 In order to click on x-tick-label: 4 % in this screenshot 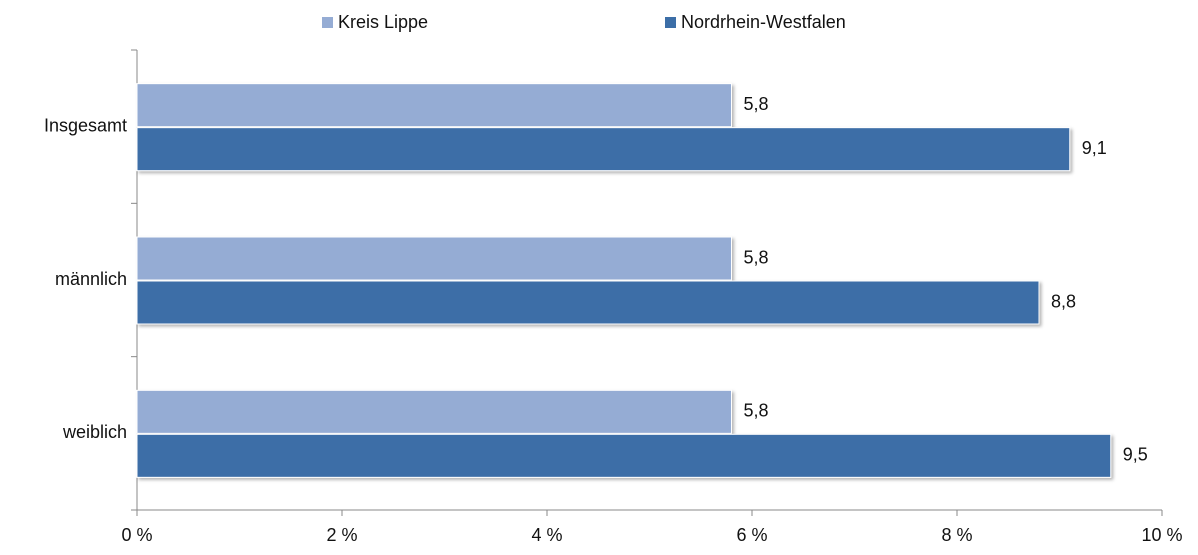, I will do `click(546, 535)`.